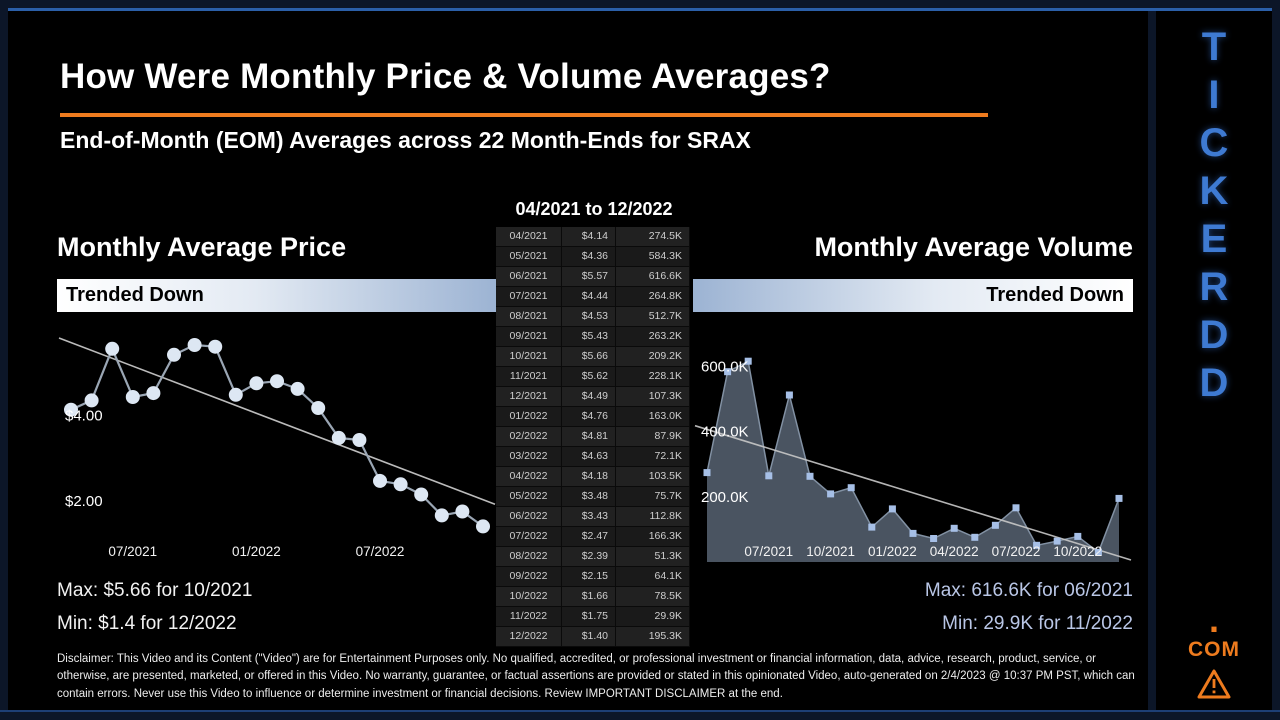 Image resolution: width=1280 pixels, height=720 pixels. What do you see at coordinates (84, 416) in the screenshot?
I see `y-tick-label: $4.00` at bounding box center [84, 416].